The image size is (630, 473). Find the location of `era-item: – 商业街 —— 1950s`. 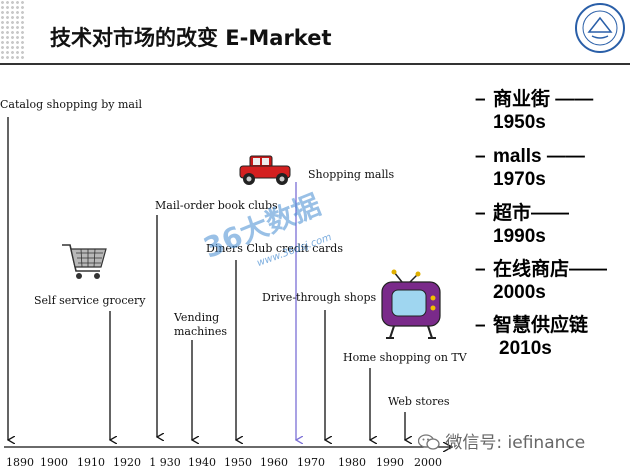

era-item: – 商业街 —— 1950s is located at coordinates (534, 111).